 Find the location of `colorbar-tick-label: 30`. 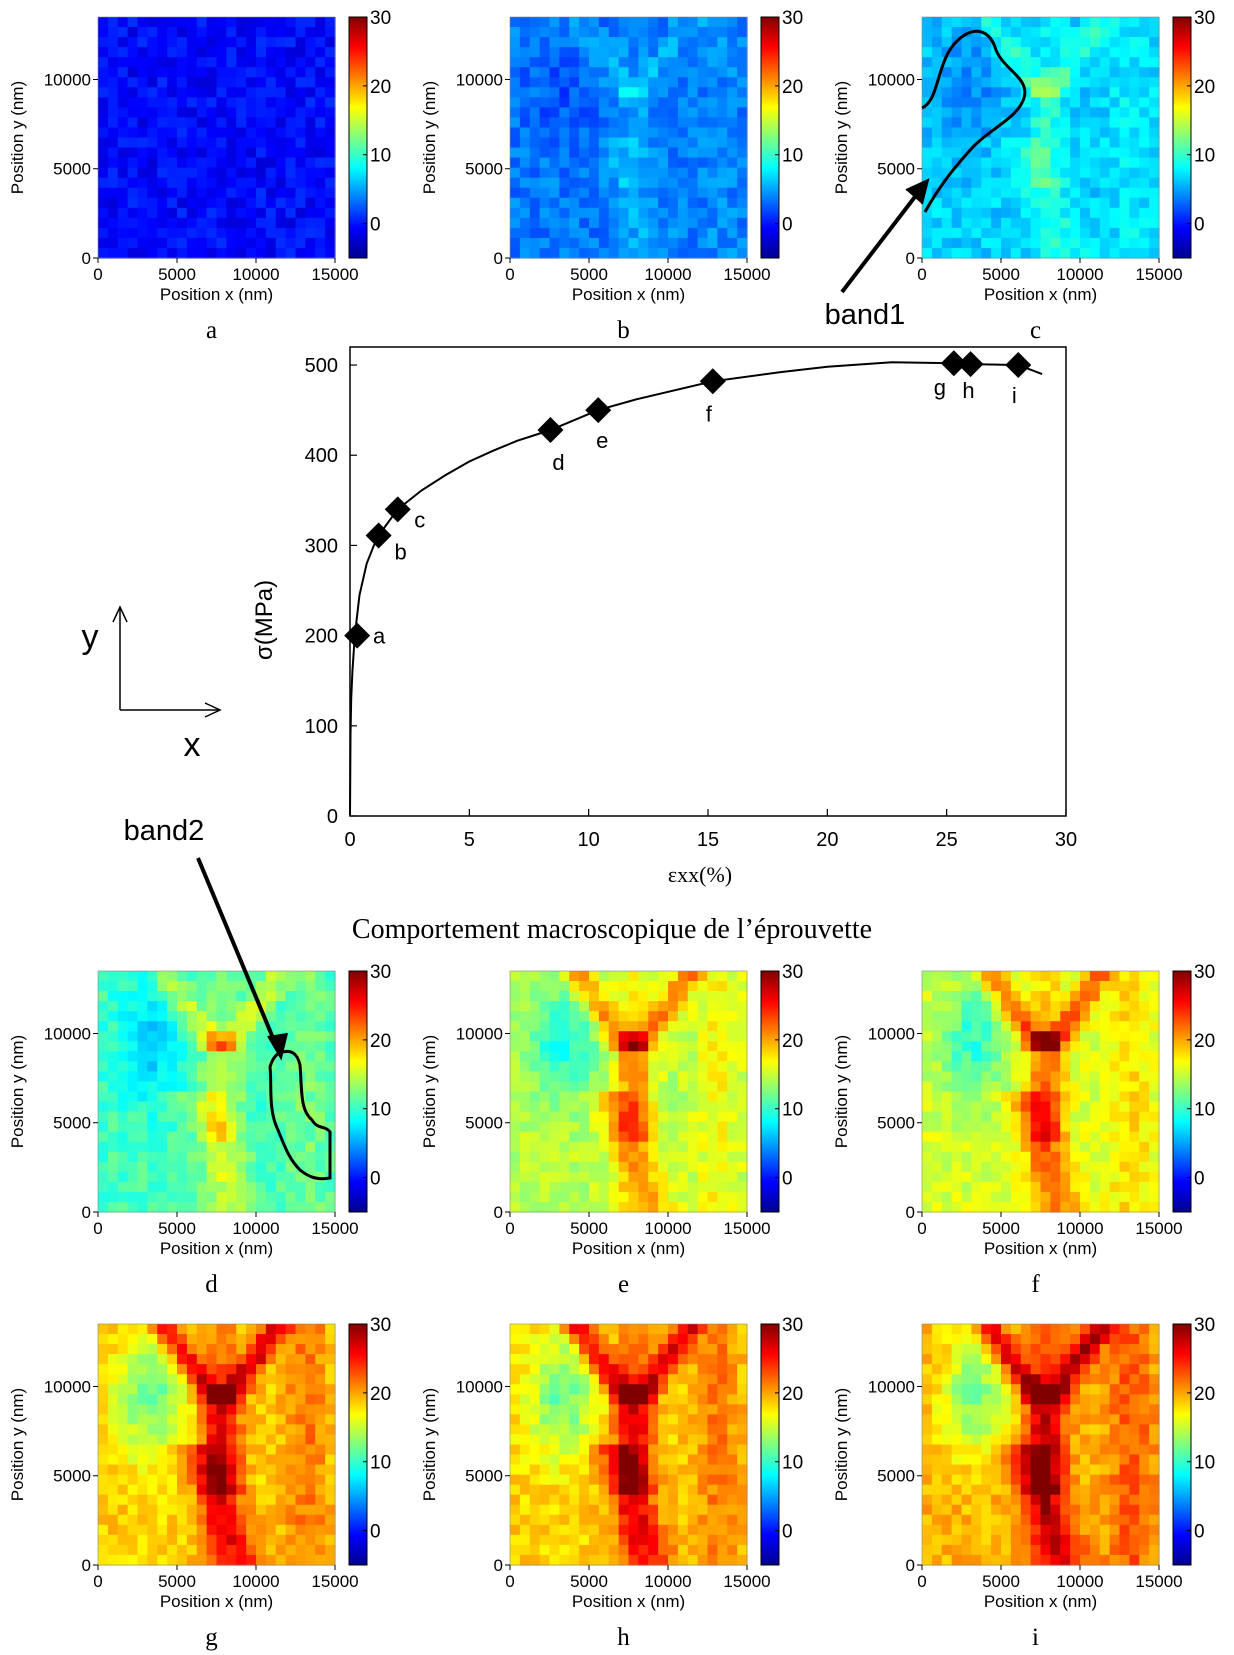

colorbar-tick-label: 30 is located at coordinates (380, 1325).